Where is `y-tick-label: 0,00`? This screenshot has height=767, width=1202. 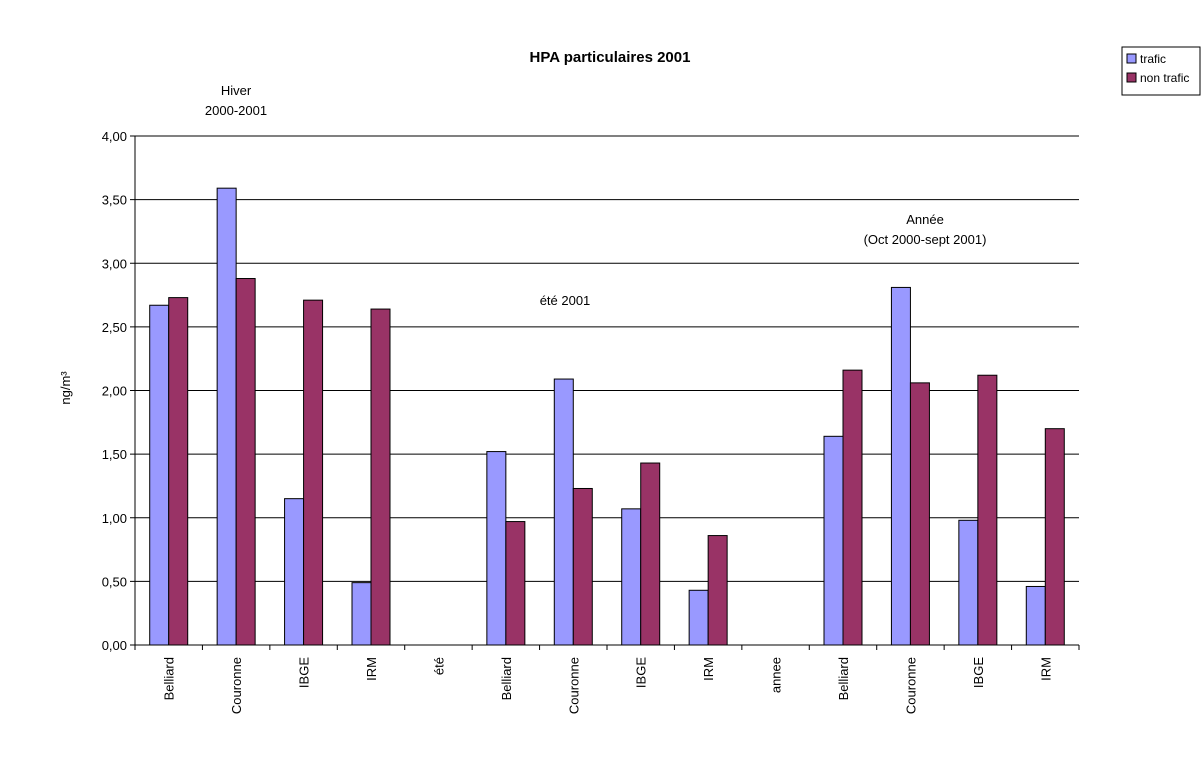 y-tick-label: 0,00 is located at coordinates (114, 645).